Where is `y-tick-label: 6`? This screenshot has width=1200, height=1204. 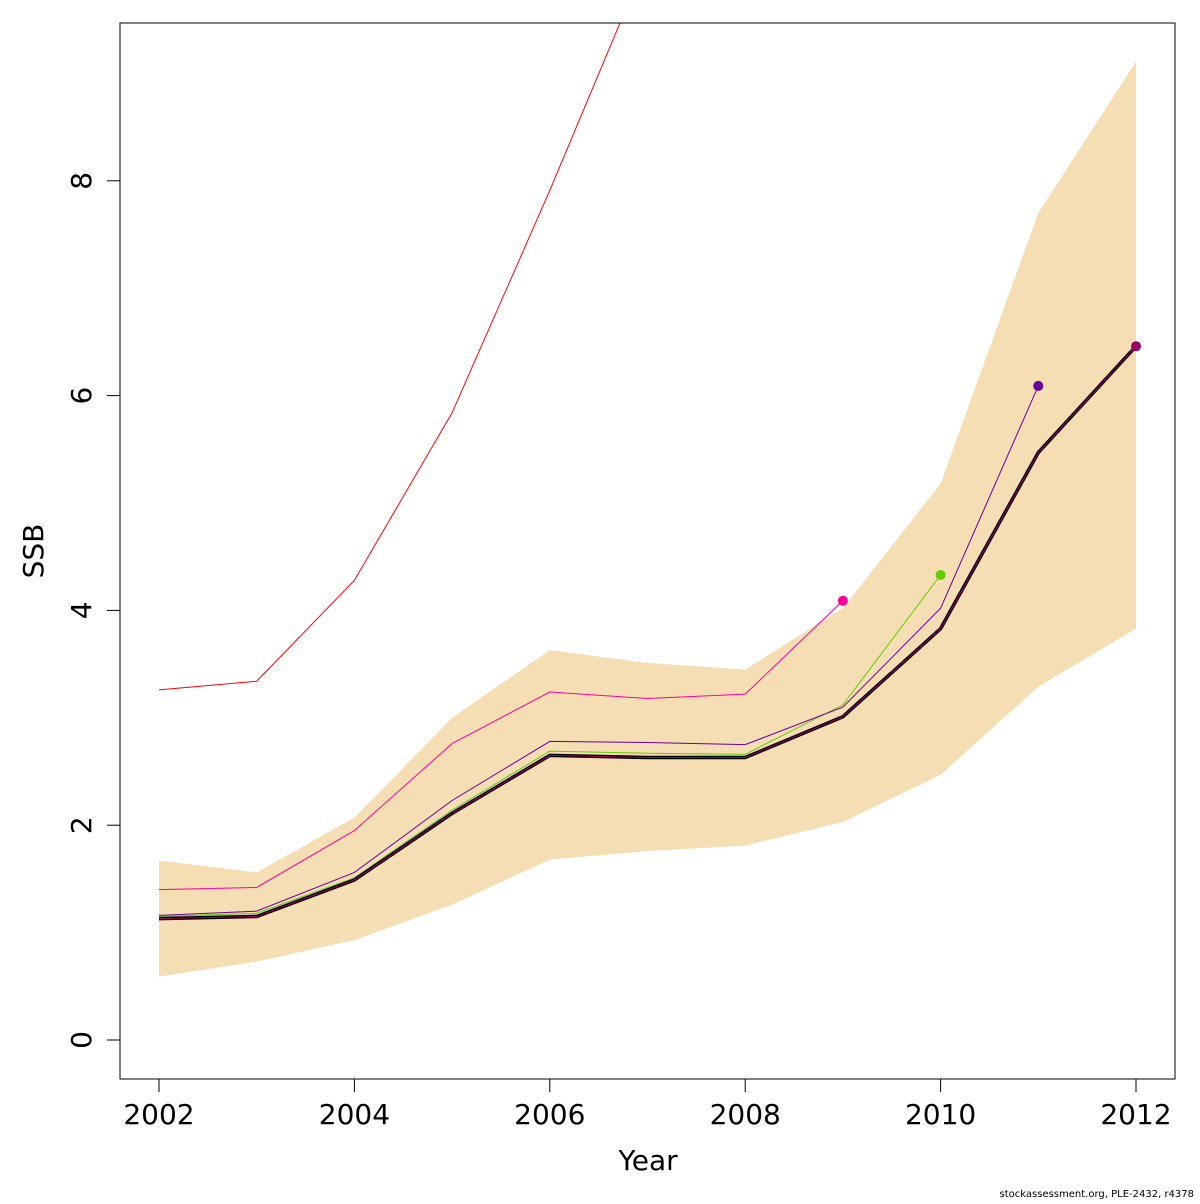
y-tick-label: 6 is located at coordinates (81, 396).